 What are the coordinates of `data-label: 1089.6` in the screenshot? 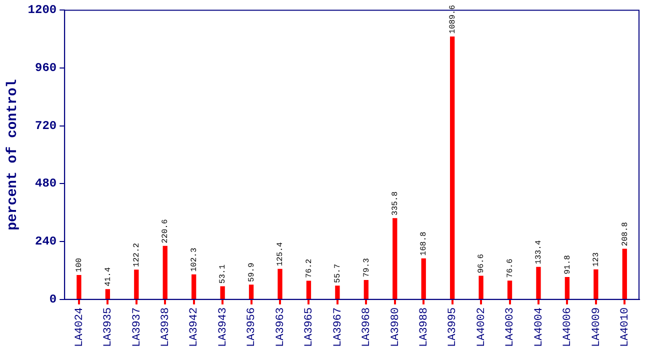 It's located at (453, 19).